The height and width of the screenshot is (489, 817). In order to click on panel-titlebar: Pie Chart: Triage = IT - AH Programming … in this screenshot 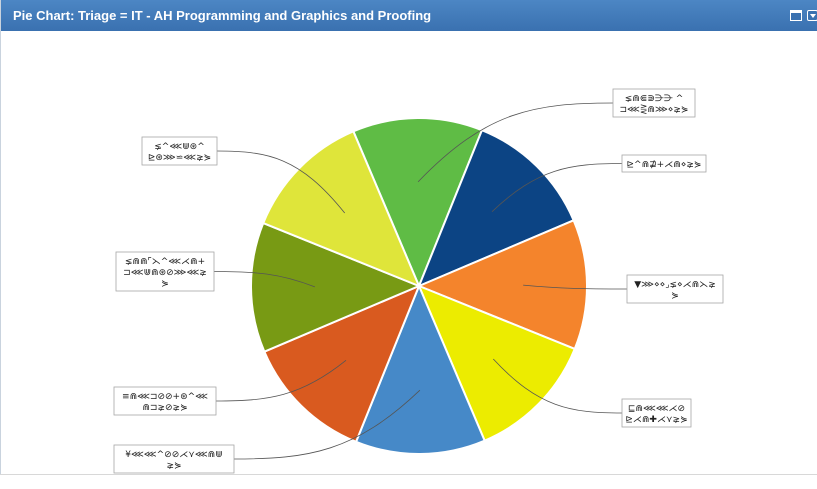, I will do `click(409, 15)`.